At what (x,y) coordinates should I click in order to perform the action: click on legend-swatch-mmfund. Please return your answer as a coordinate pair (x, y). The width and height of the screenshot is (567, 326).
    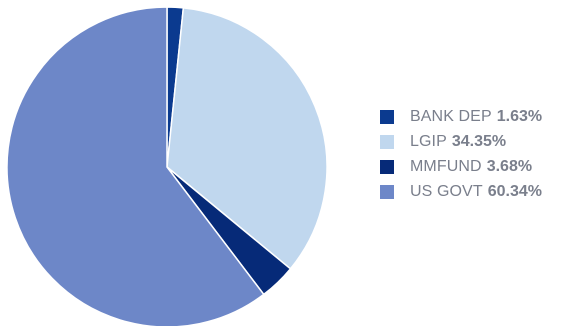
    Looking at the image, I should click on (387, 167).